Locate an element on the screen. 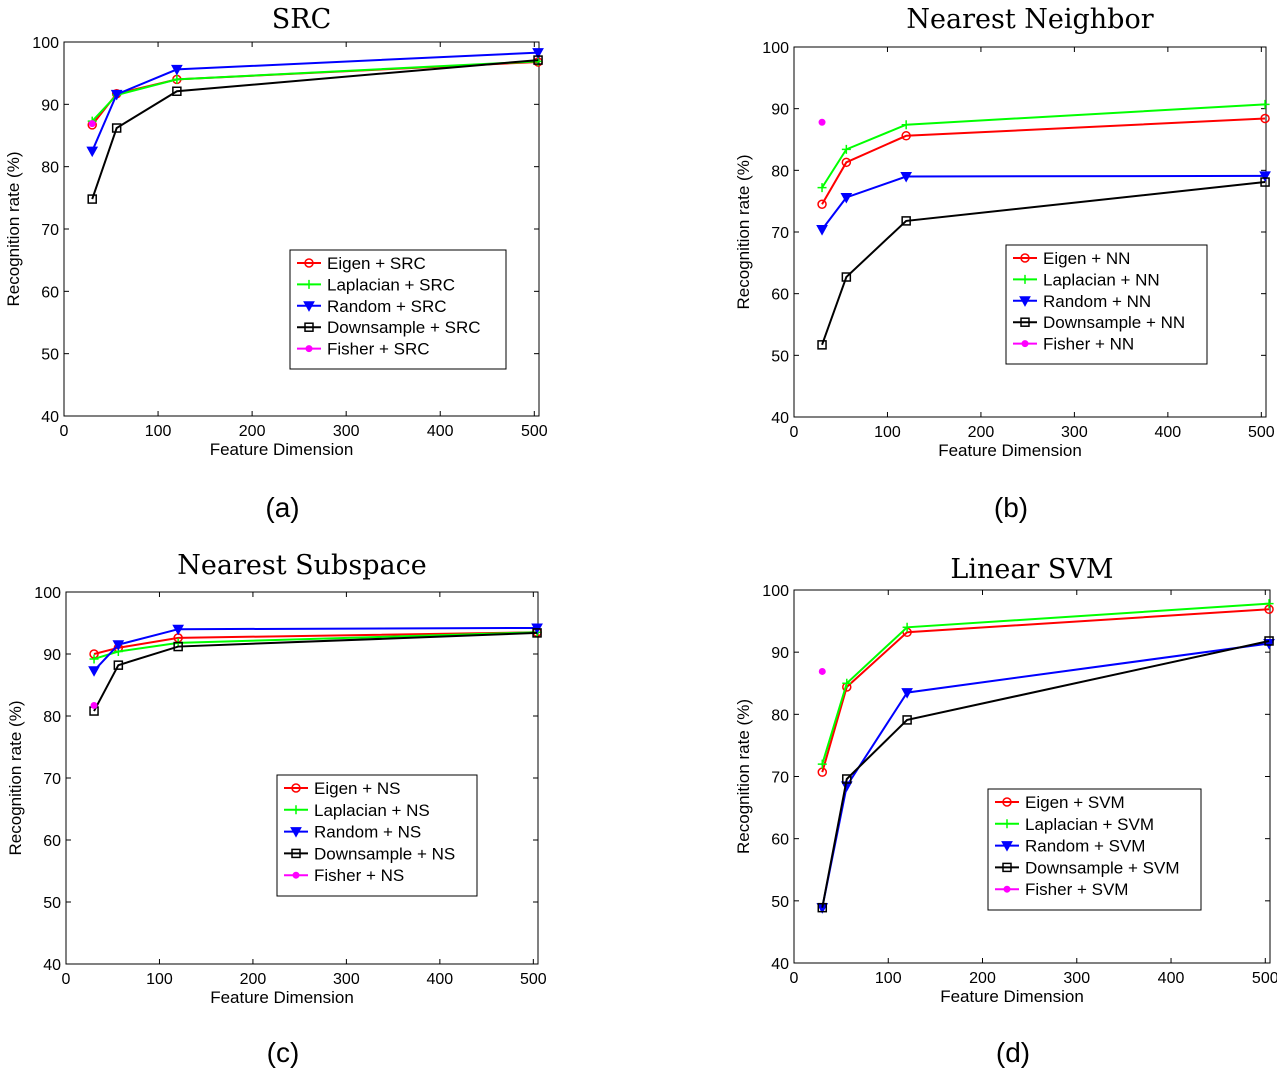 The height and width of the screenshot is (1071, 1277). y-tick-label: 100 is located at coordinates (775, 591).